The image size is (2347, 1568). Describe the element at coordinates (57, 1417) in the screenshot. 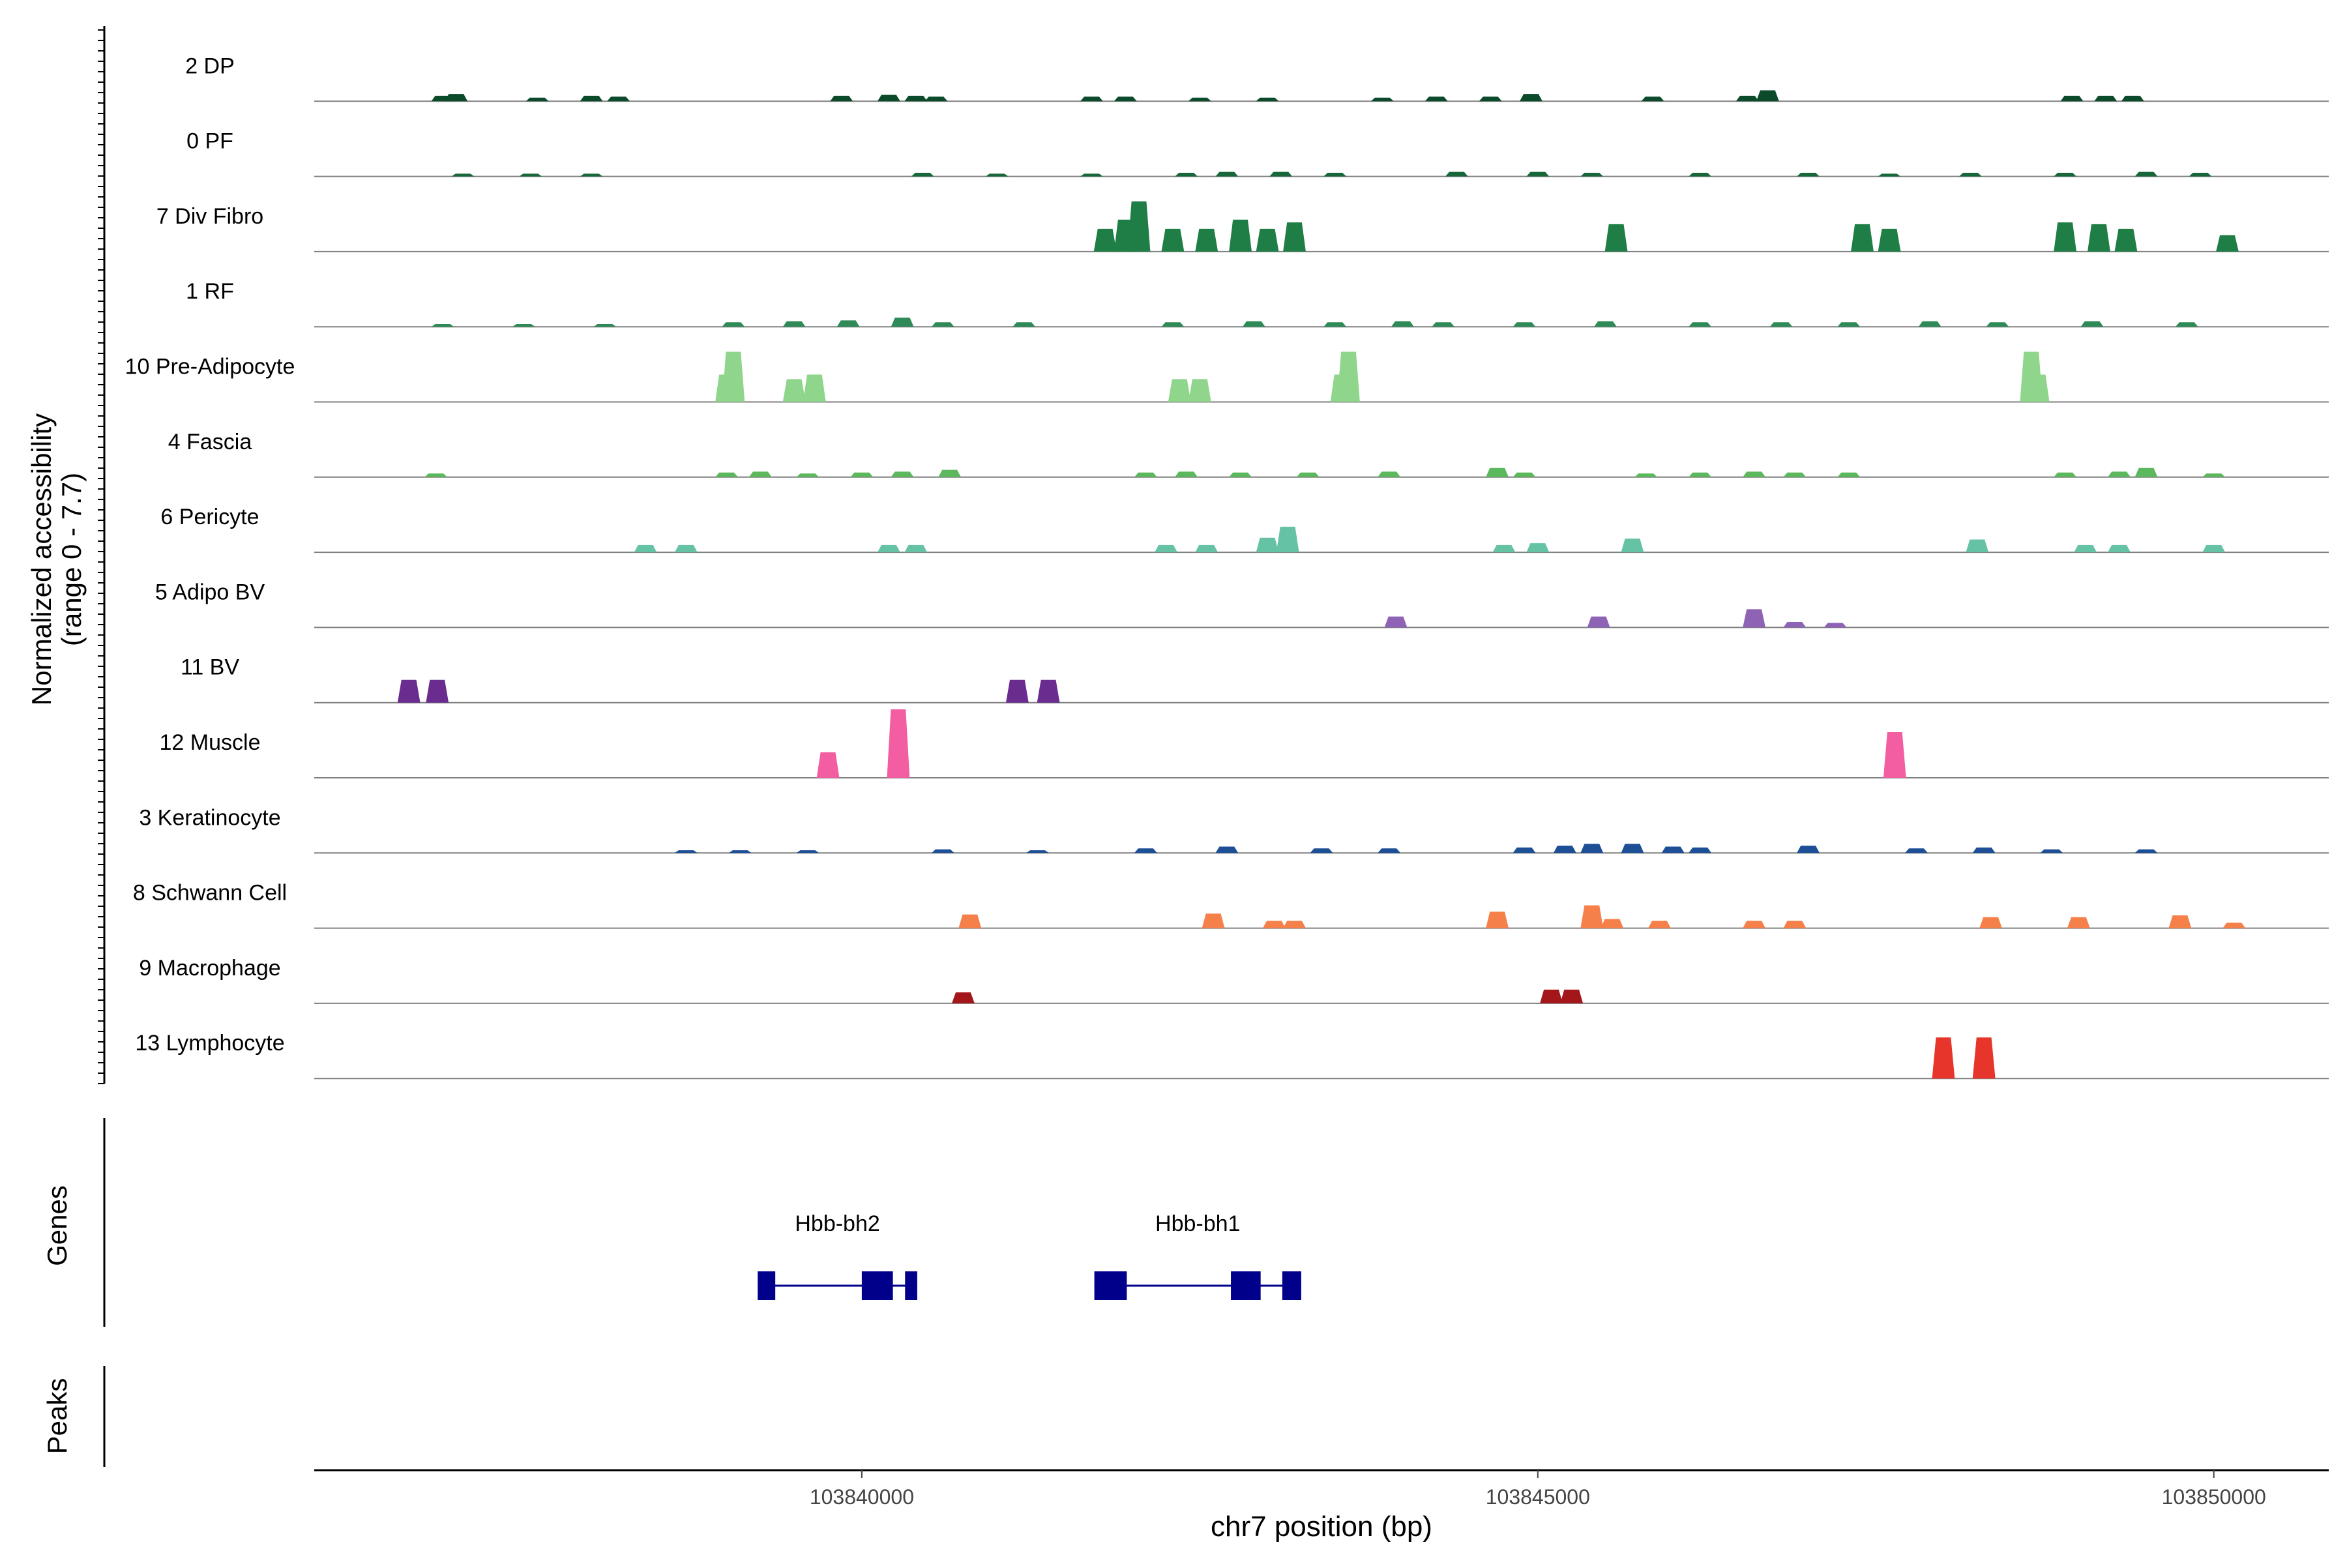

I see `peaks-panel-label: Peaks` at that location.